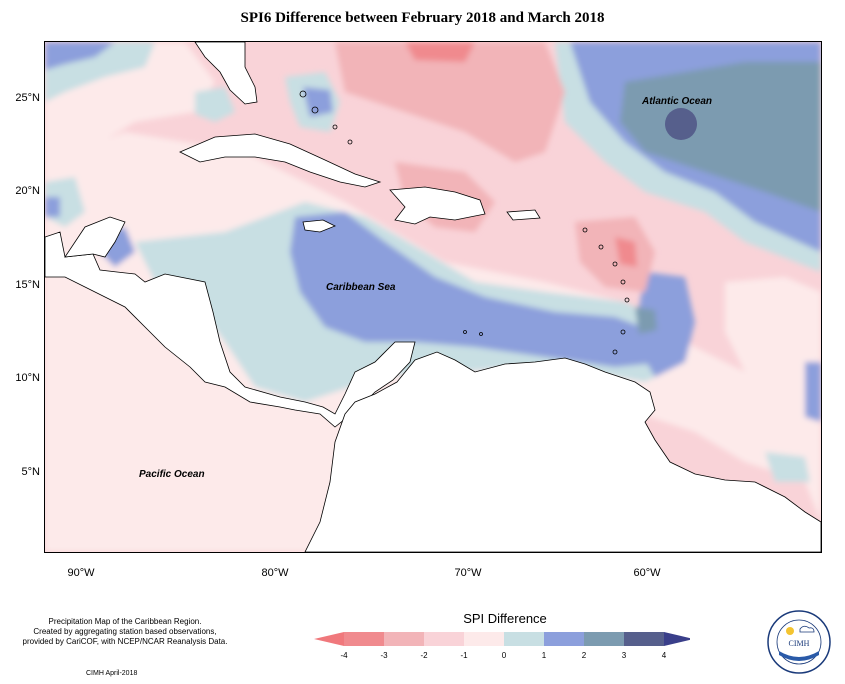 This screenshot has height=684, width=845. I want to click on cimh-logo: CIMH, so click(799, 642).